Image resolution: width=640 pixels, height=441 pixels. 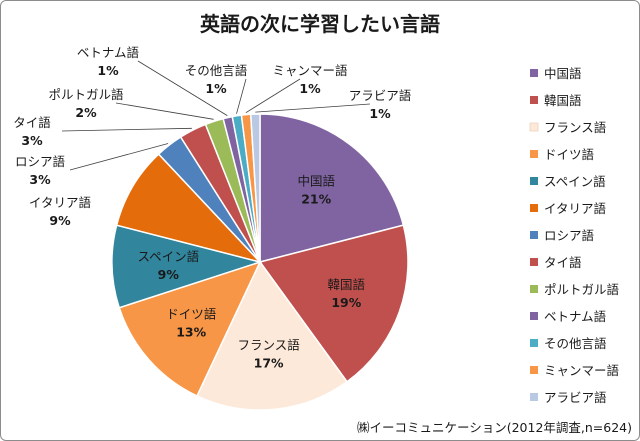 I want to click on legend-entry: アラビア語, so click(x=575, y=397).